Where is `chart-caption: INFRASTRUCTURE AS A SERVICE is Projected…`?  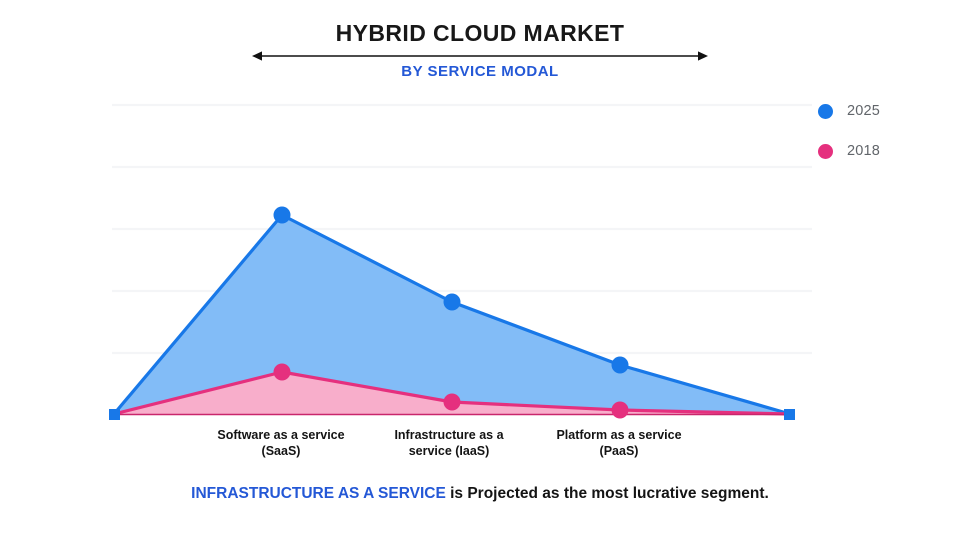
chart-caption: INFRASTRUCTURE AS A SERVICE is Projected… is located at coordinates (480, 494).